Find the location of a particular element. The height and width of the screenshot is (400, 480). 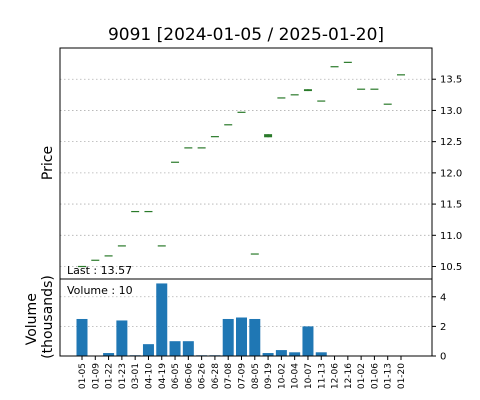

volume-bars is located at coordinates (241, 319).